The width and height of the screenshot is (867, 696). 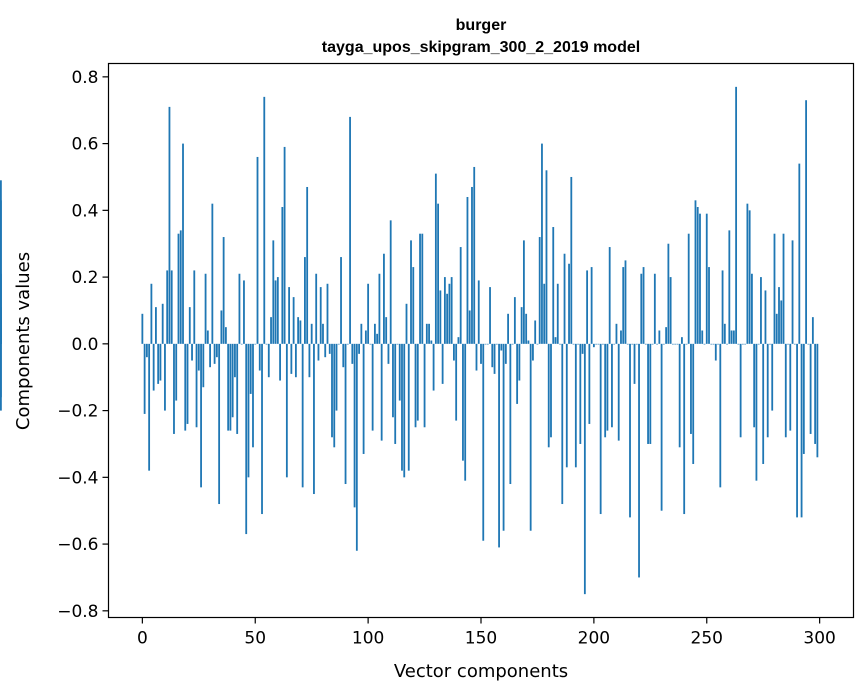 What do you see at coordinates (255, 639) in the screenshot?
I see `x-tick-label: 50` at bounding box center [255, 639].